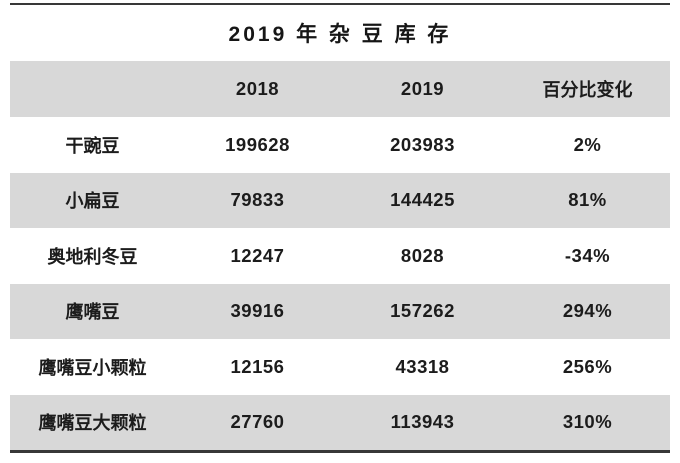  Describe the element at coordinates (92, 256) in the screenshot. I see `row-label-cell: 奥地利冬豆` at that location.